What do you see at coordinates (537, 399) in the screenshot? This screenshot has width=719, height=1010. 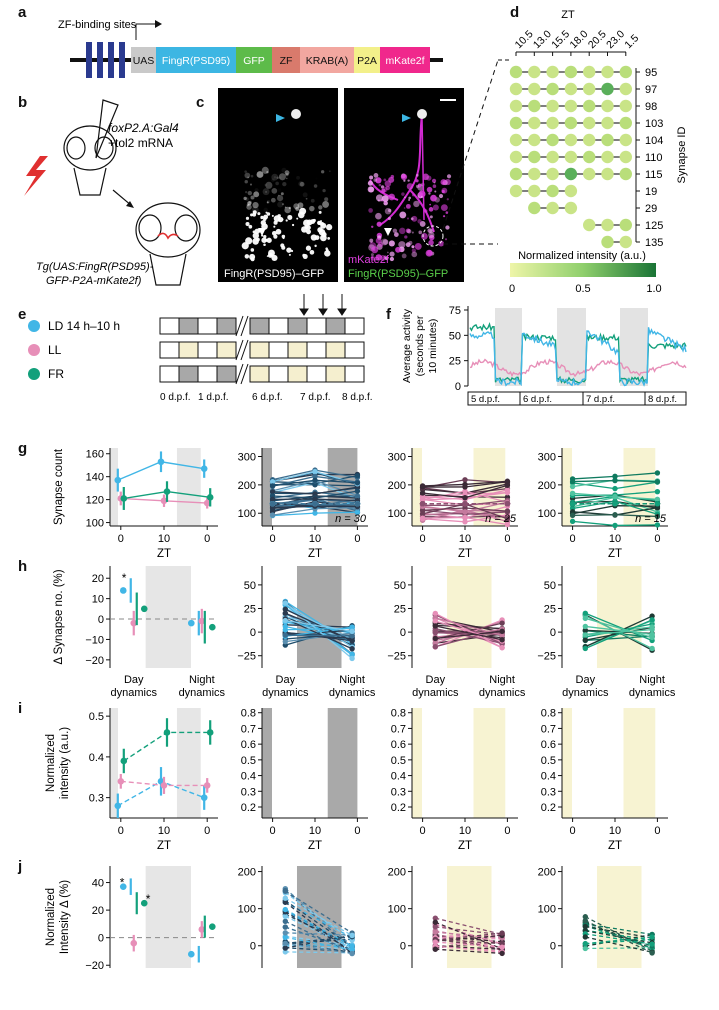 I see `f-day-1: 6 d.p.f.` at bounding box center [537, 399].